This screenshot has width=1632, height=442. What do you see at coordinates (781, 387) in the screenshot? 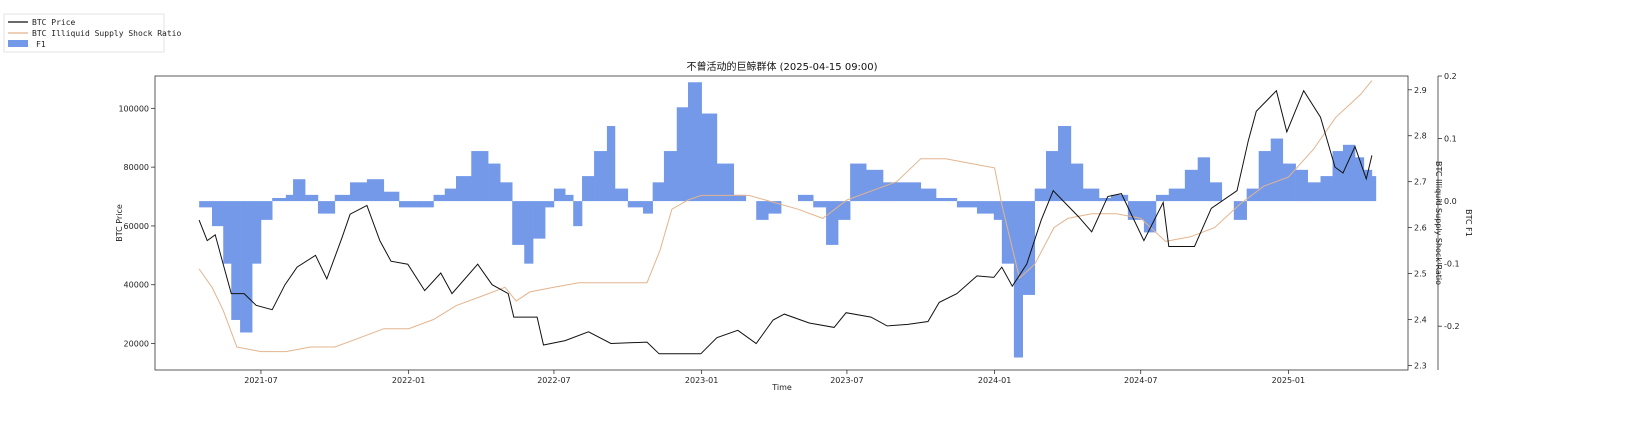
I see `x-axis-title: Time` at bounding box center [781, 387].